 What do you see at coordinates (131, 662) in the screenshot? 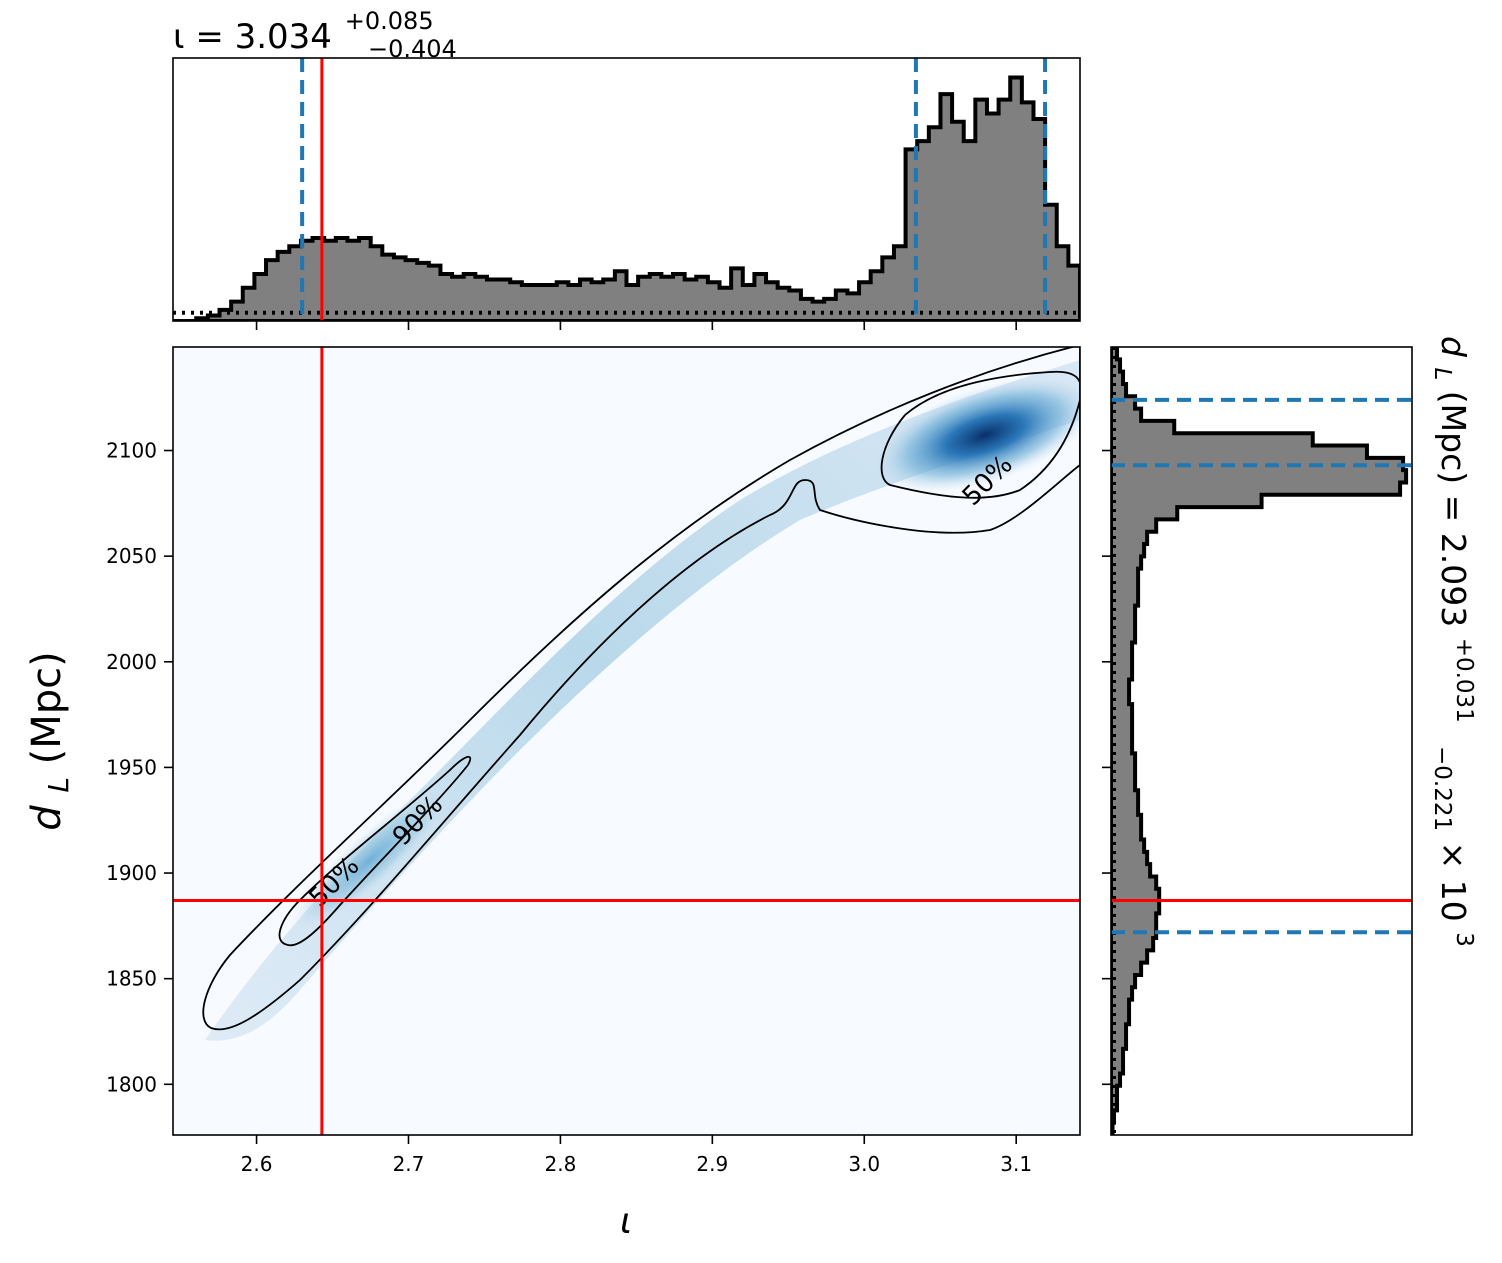
I see `y-tick-label: 2000` at bounding box center [131, 662].